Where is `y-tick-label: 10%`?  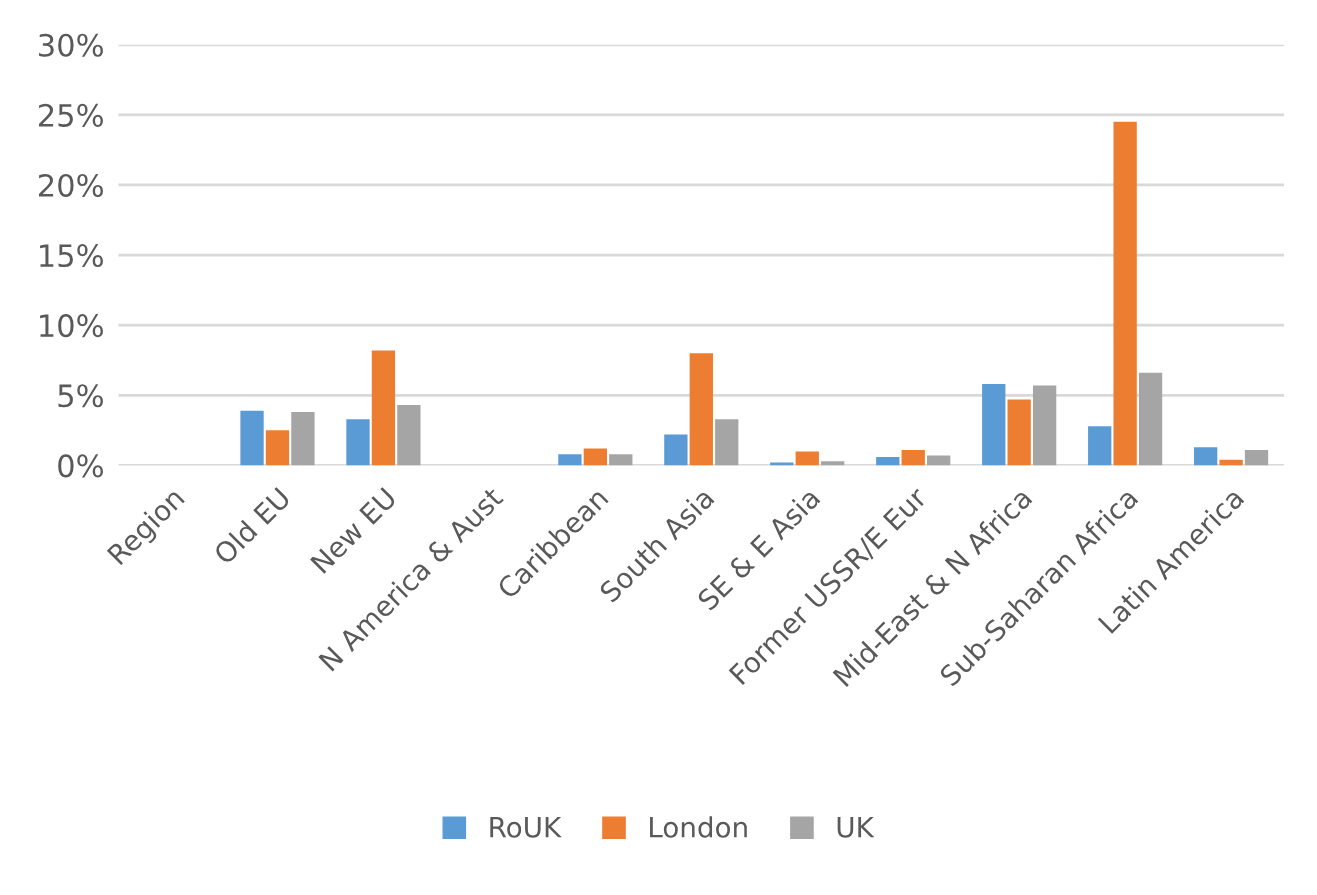
y-tick-label: 10% is located at coordinates (71, 326).